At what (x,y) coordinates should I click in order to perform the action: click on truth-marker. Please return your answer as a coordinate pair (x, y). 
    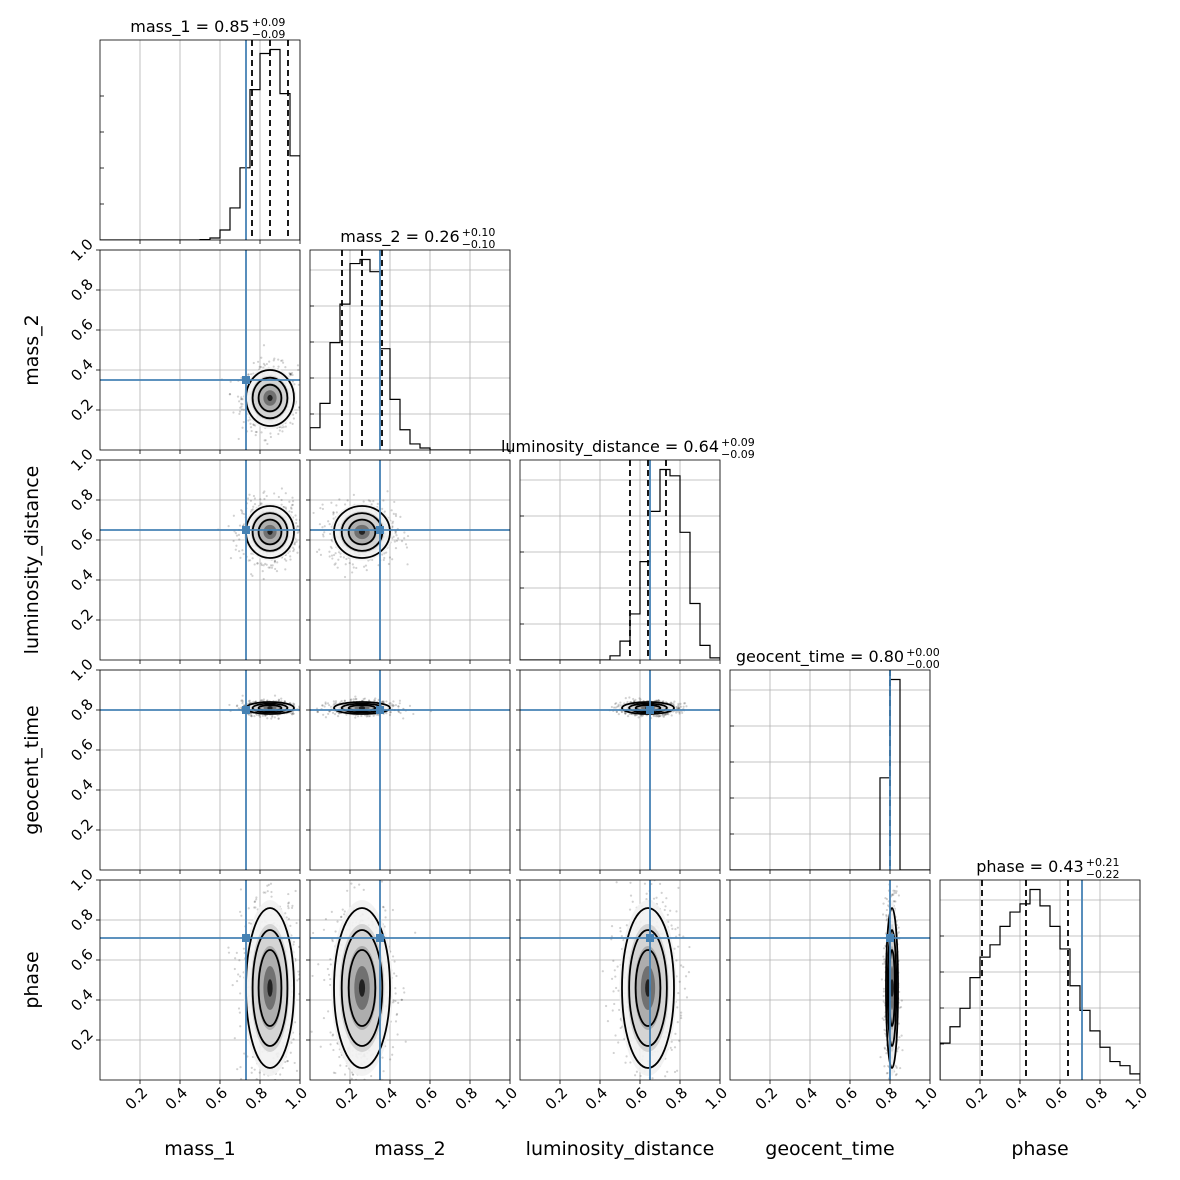
    Looking at the image, I should click on (380, 710).